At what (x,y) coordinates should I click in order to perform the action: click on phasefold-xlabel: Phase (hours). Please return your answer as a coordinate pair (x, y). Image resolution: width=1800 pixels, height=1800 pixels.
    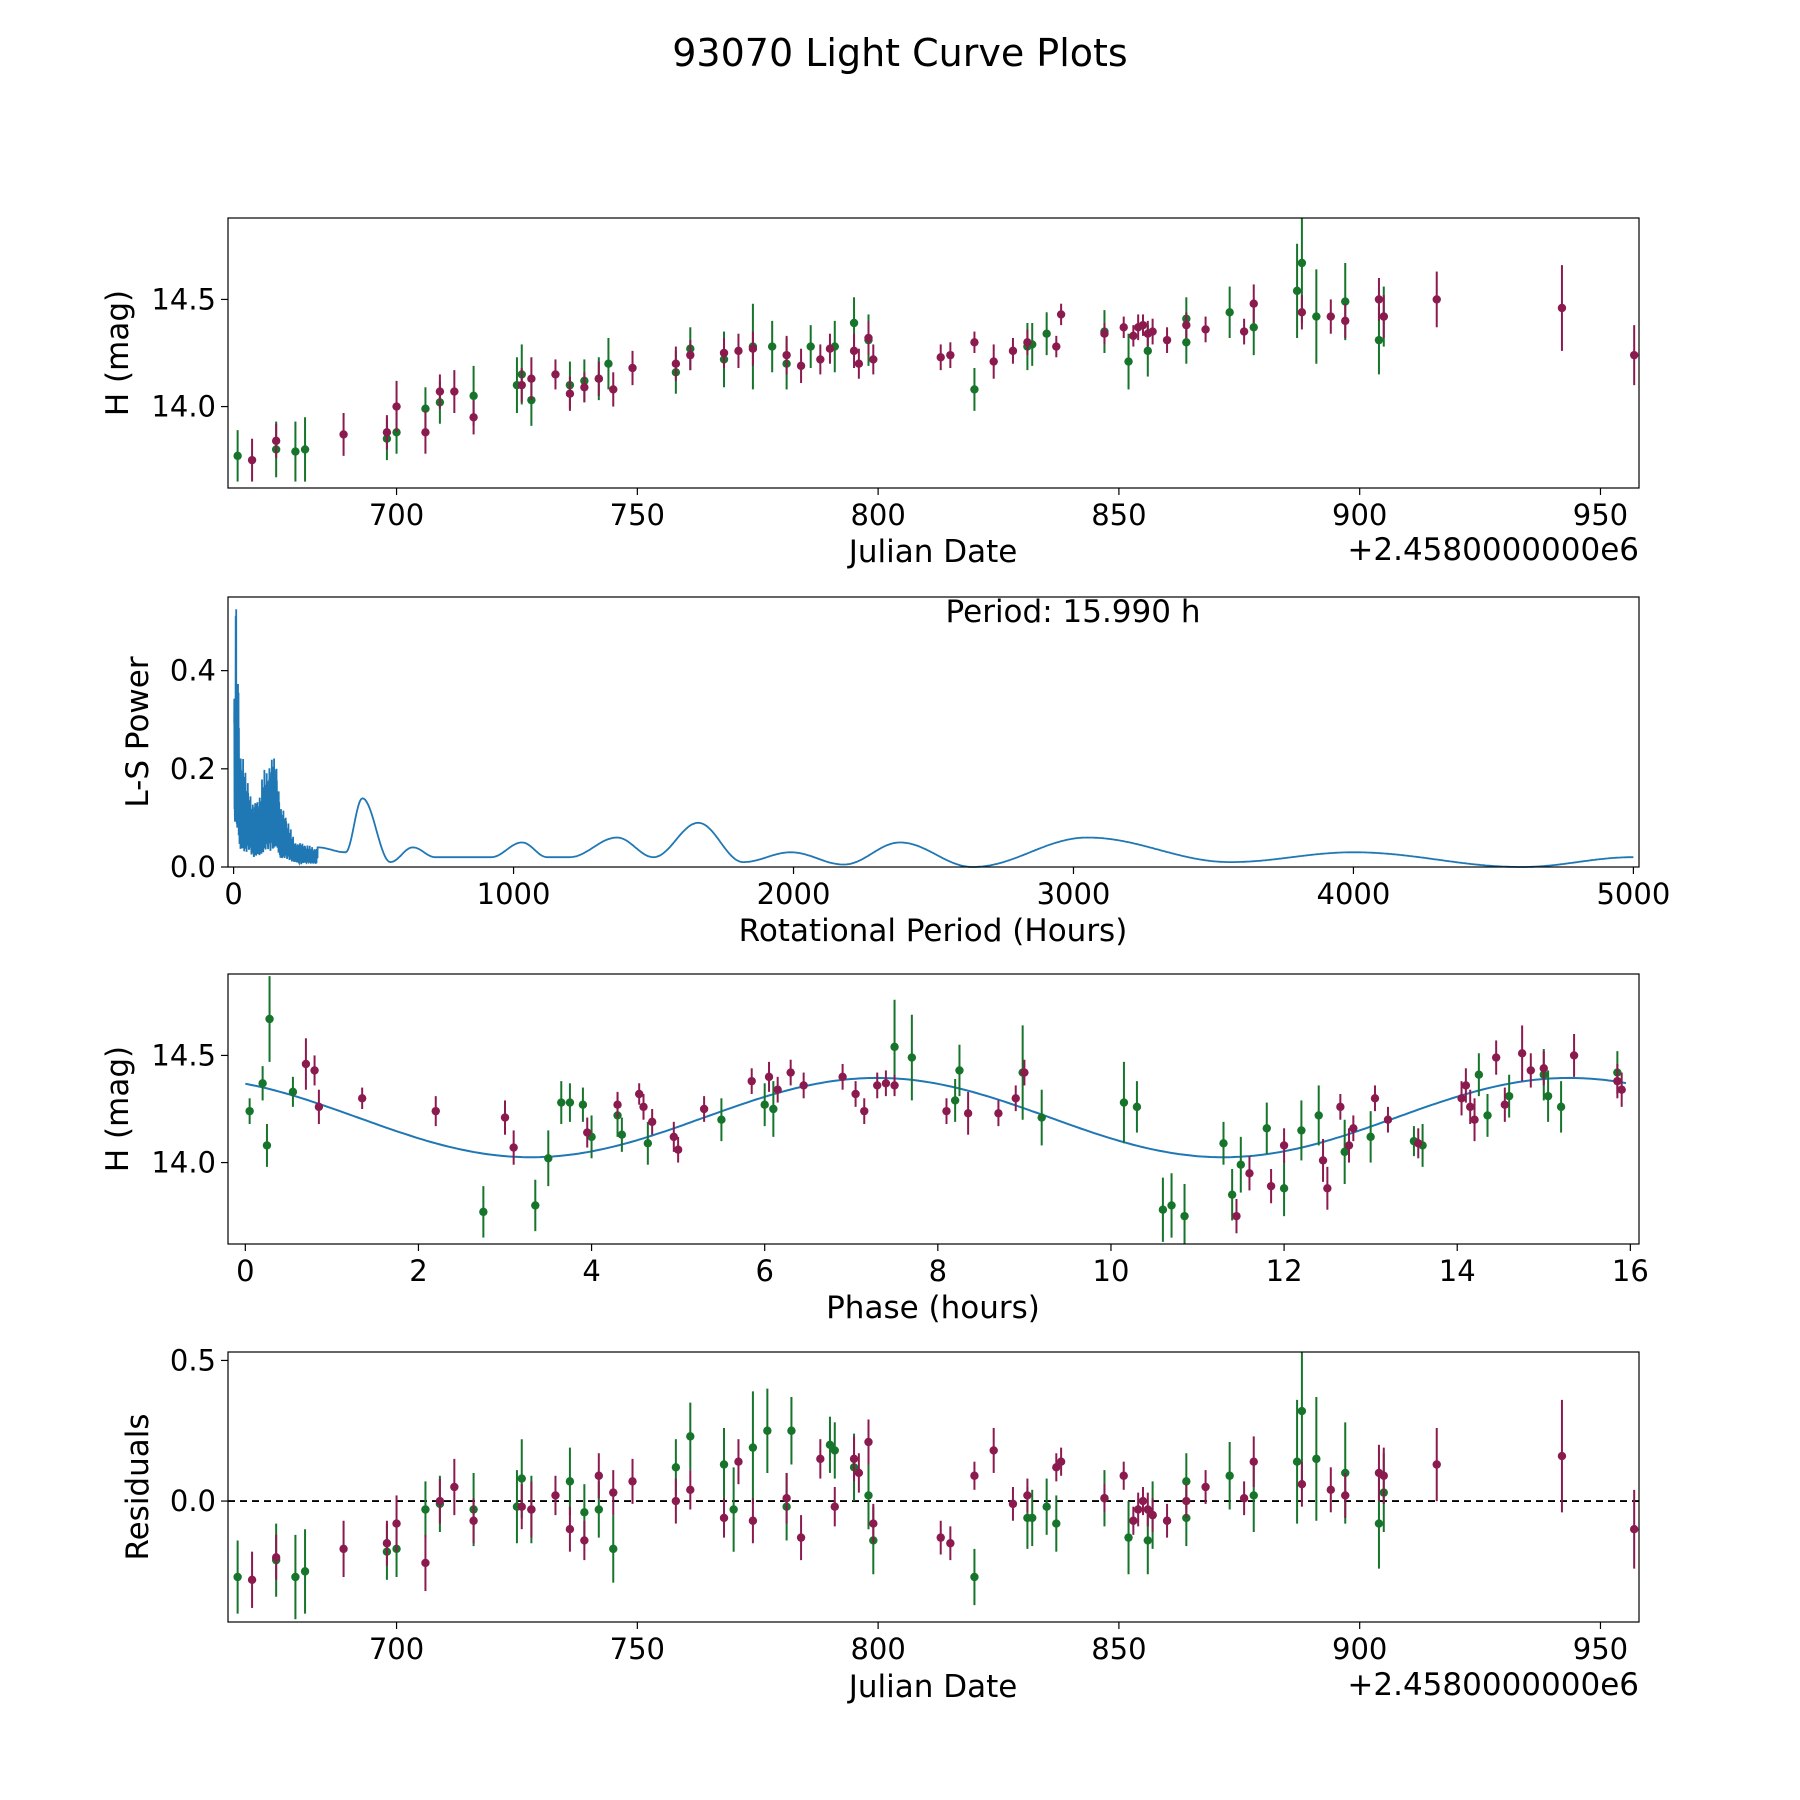
    Looking at the image, I should click on (933, 1308).